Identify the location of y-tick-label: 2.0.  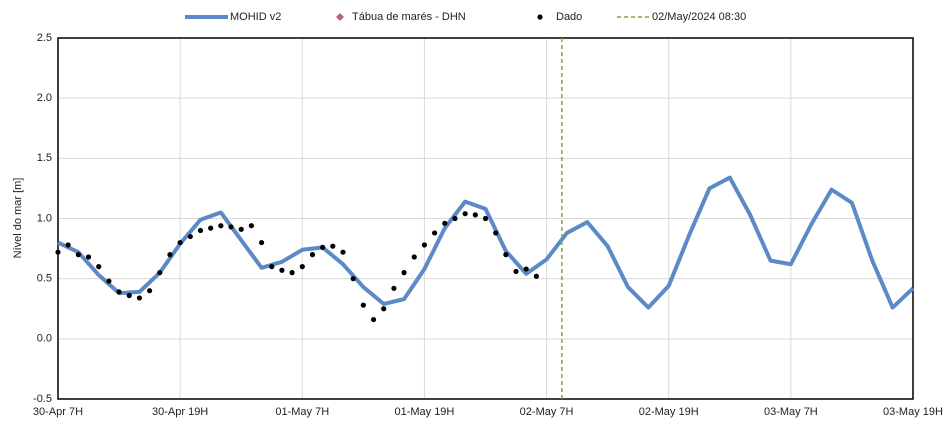
(44, 98).